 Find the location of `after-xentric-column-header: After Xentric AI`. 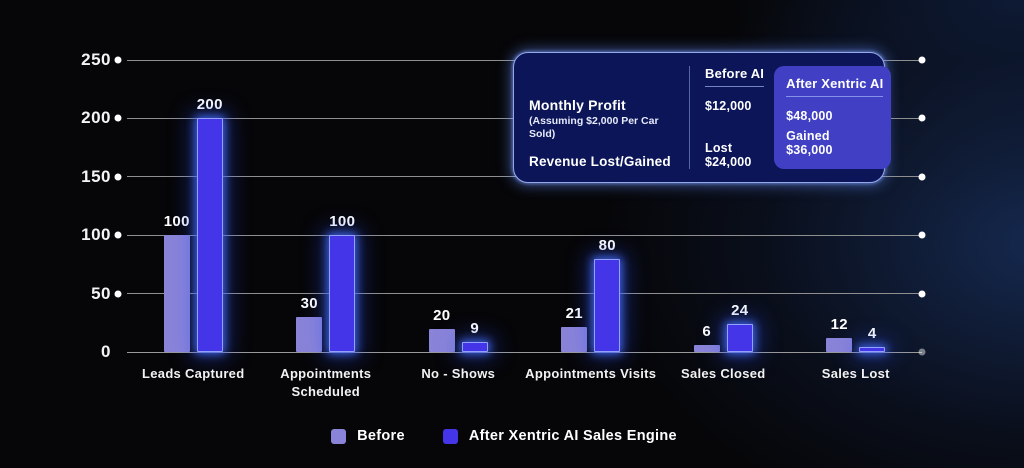

after-xentric-column-header: After Xentric AI is located at coordinates (835, 86).